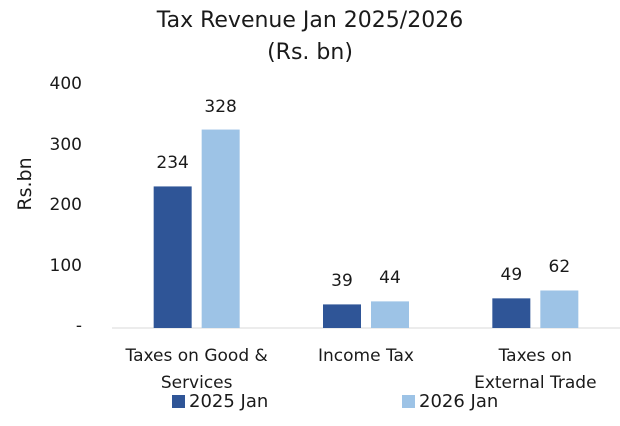 This screenshot has height=426, width=620. What do you see at coordinates (310, 52) in the screenshot?
I see `chart-subtitle: (Rs. bn)` at bounding box center [310, 52].